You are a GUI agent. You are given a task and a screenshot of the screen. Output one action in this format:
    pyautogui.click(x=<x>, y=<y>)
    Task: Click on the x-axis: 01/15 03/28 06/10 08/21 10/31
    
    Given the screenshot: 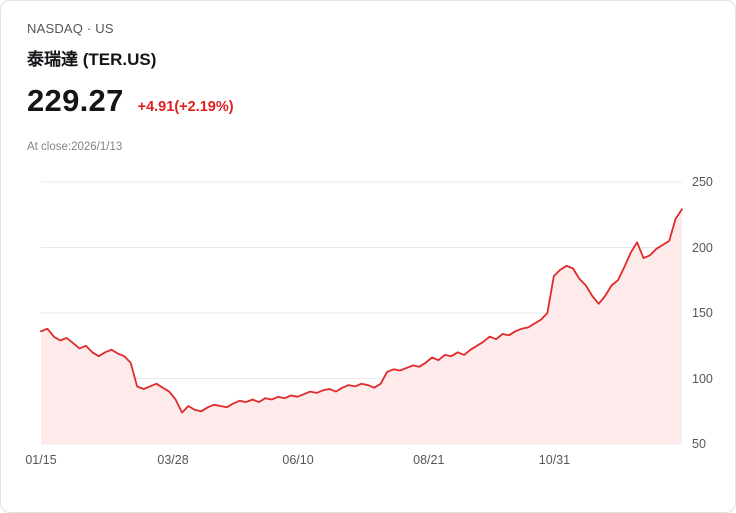 What is the action you would take?
    pyautogui.click(x=353, y=461)
    